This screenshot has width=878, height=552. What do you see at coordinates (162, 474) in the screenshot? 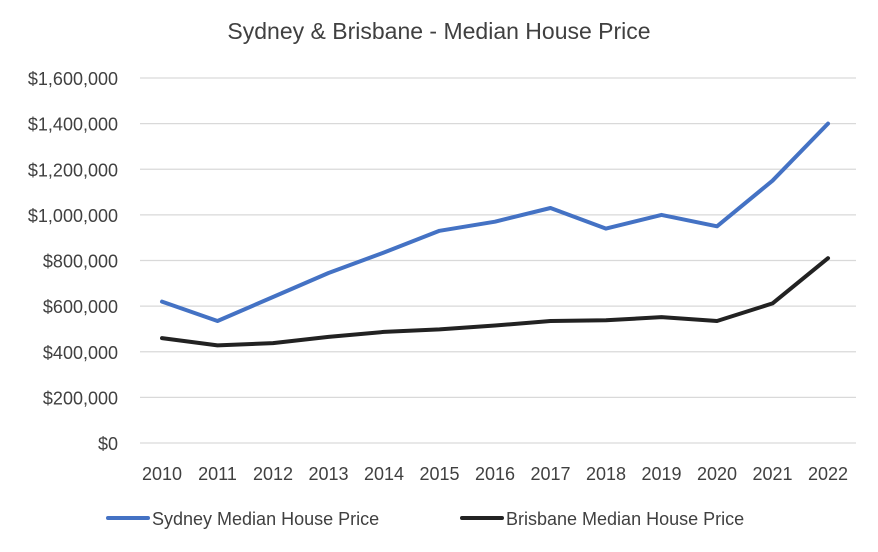
I see `x-tick-label: 2010` at bounding box center [162, 474].